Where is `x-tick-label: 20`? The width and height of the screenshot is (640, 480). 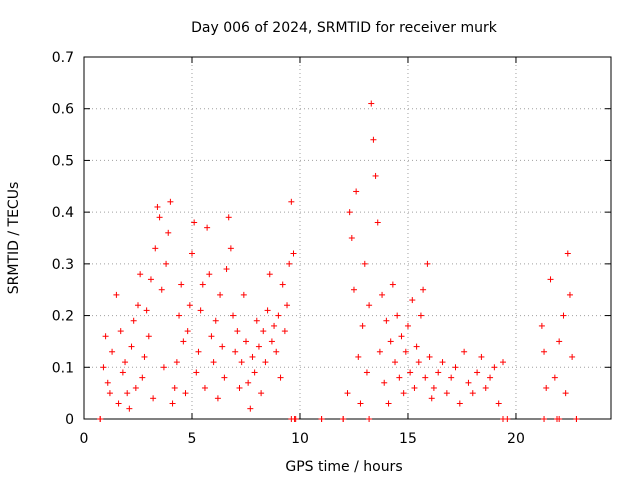 x-tick-label: 20 is located at coordinates (516, 439).